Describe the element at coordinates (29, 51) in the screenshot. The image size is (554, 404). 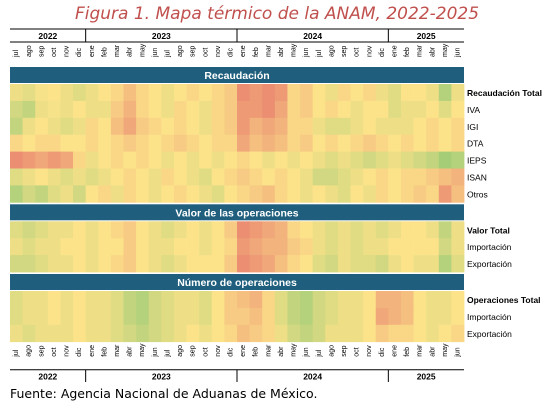
I see `month-label-top-ago: ago` at that location.